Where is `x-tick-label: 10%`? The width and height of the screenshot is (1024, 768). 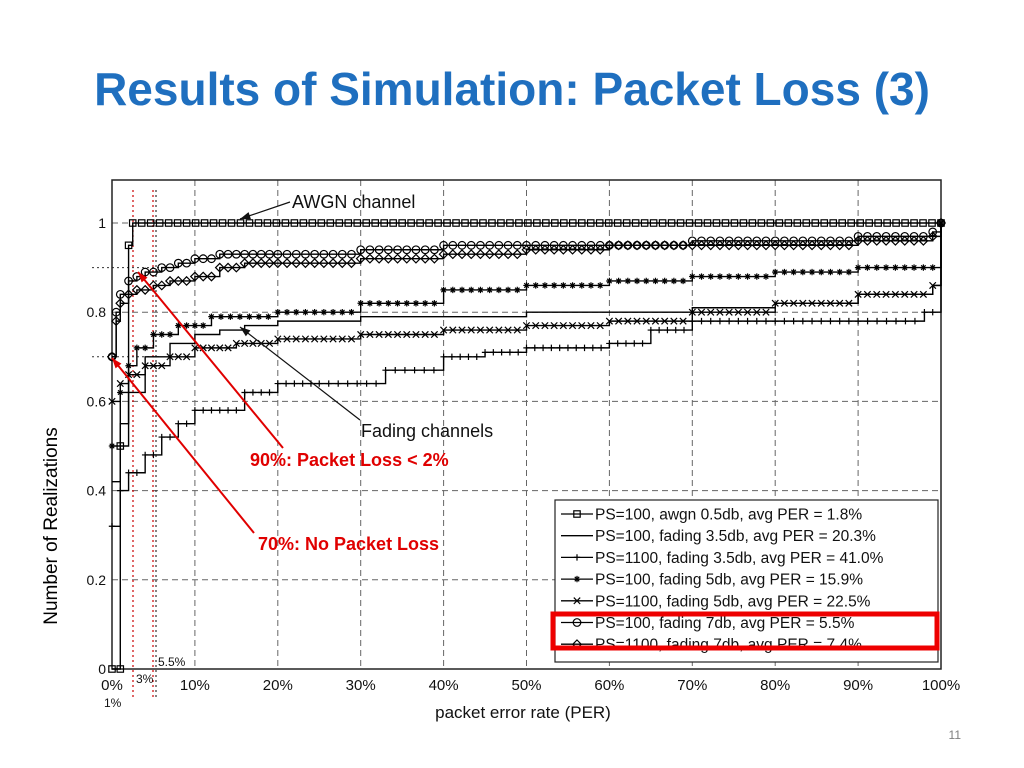 x-tick-label: 10% is located at coordinates (195, 685).